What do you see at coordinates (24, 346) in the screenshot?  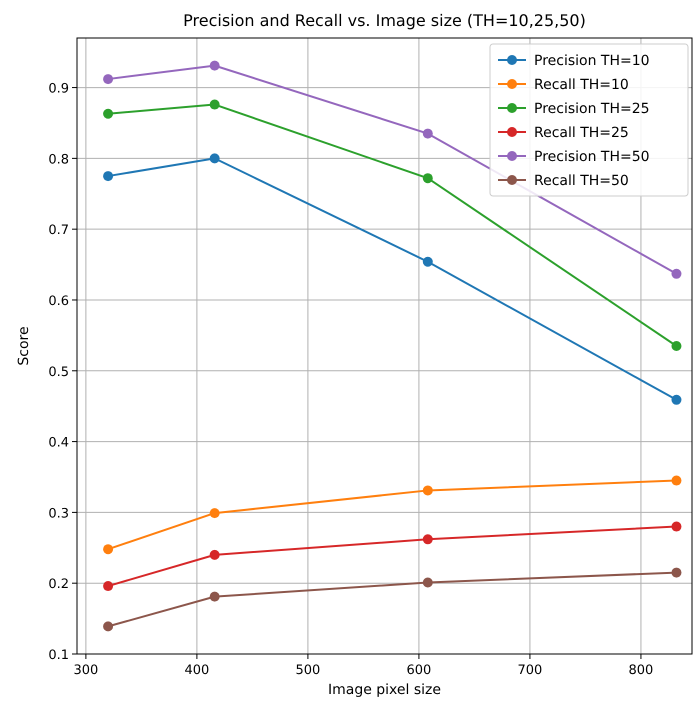 I see `y-axis-title: Score` at bounding box center [24, 346].